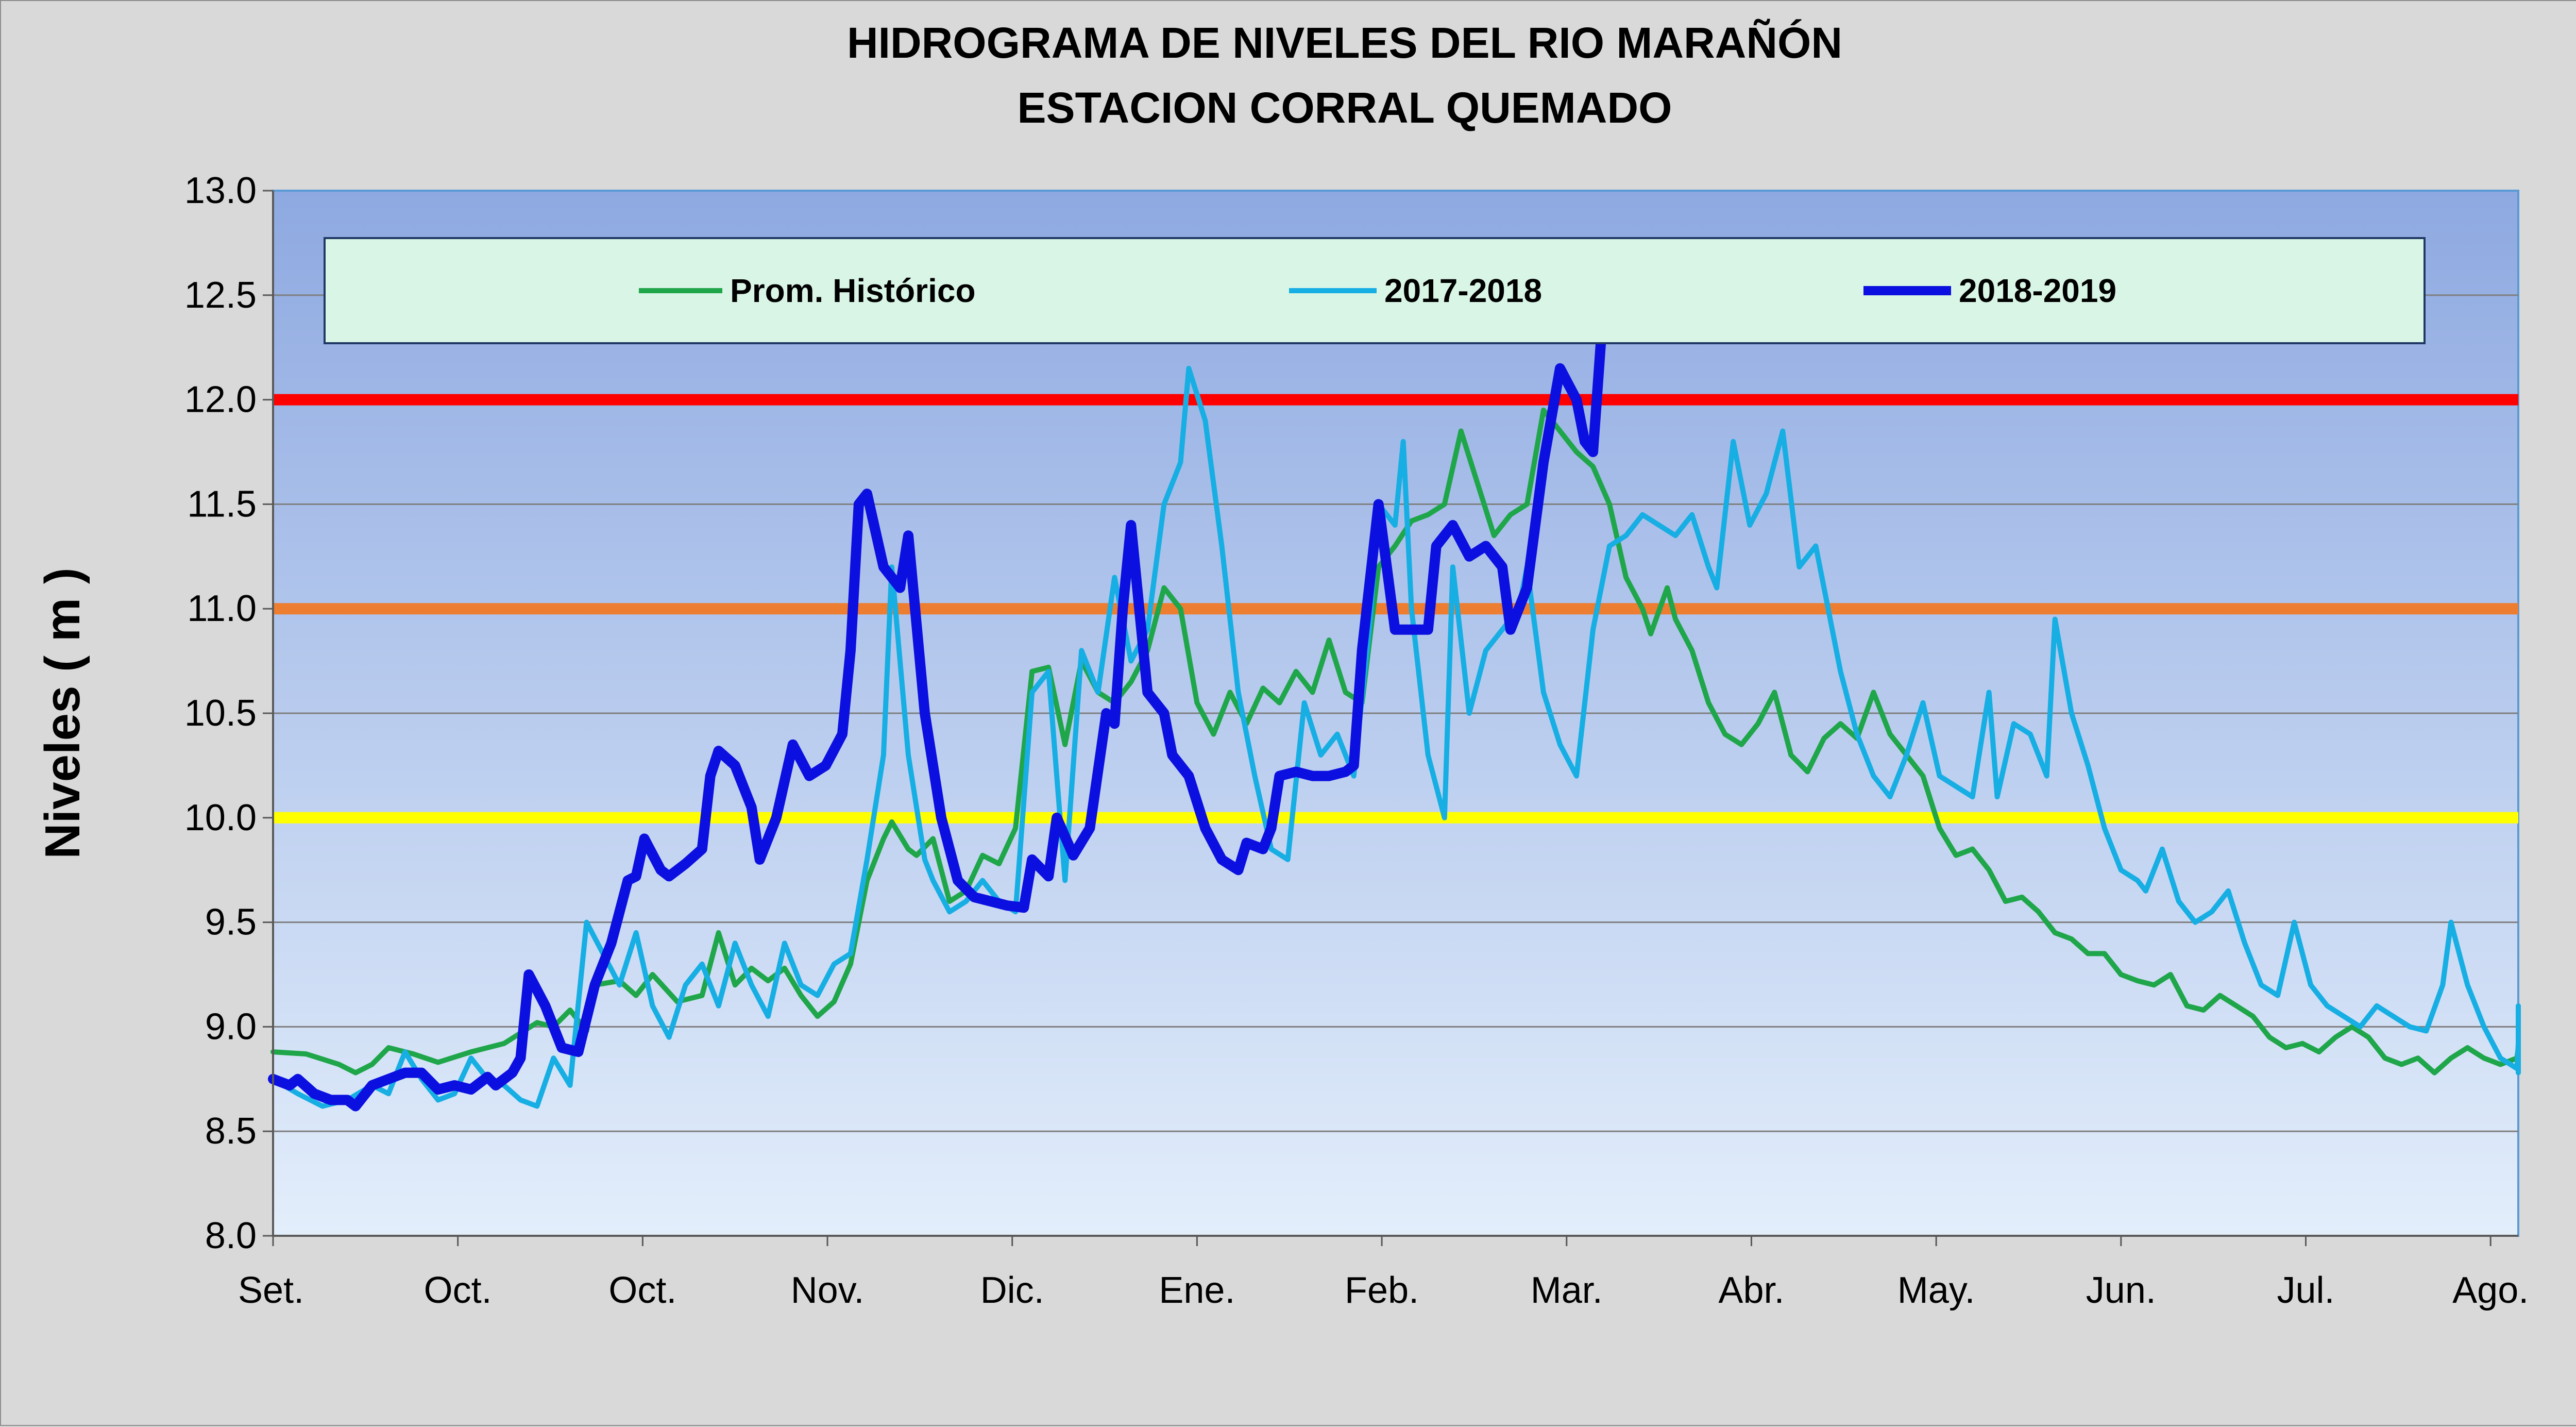 This screenshot has height=1427, width=2576. I want to click on y-tick-label: 9.0, so click(231, 1026).